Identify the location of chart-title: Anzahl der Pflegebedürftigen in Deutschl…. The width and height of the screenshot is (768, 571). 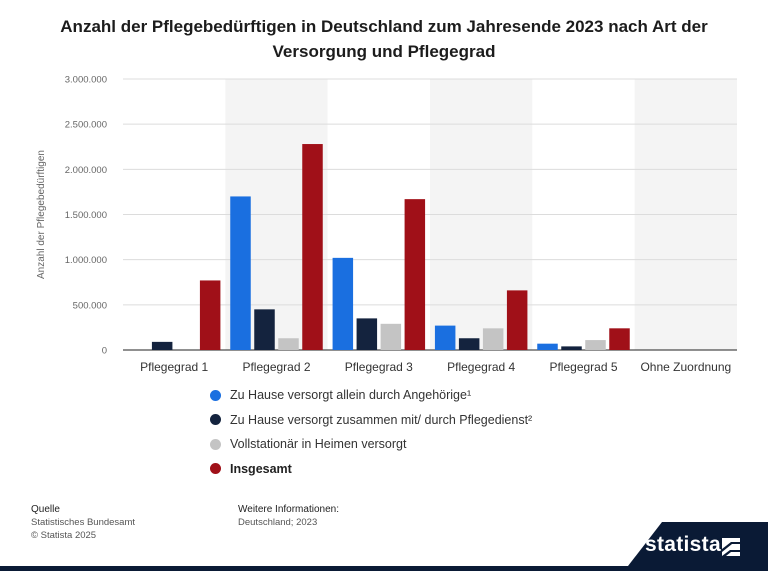
(384, 39).